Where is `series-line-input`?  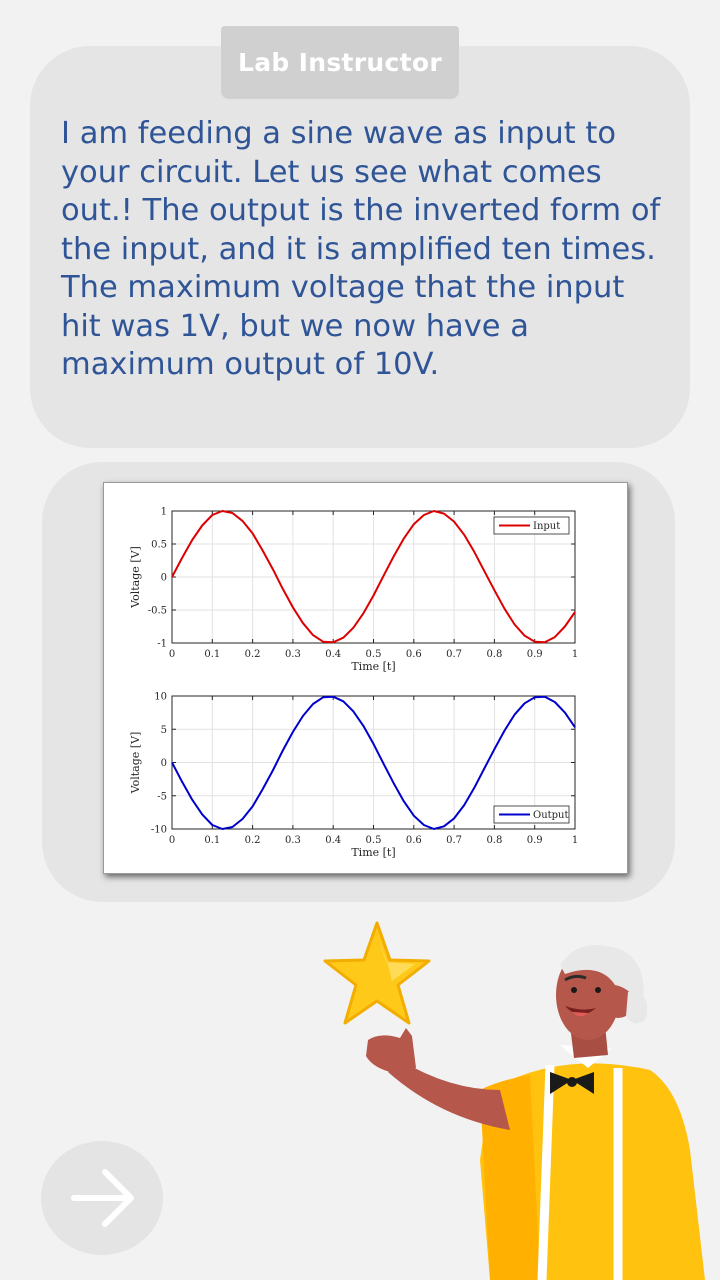 series-line-input is located at coordinates (373, 577).